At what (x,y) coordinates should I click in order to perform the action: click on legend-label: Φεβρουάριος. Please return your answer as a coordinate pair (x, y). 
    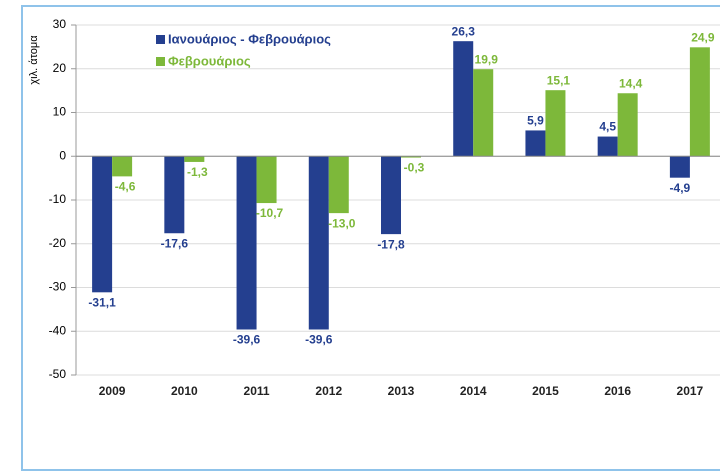
    Looking at the image, I should click on (209, 60).